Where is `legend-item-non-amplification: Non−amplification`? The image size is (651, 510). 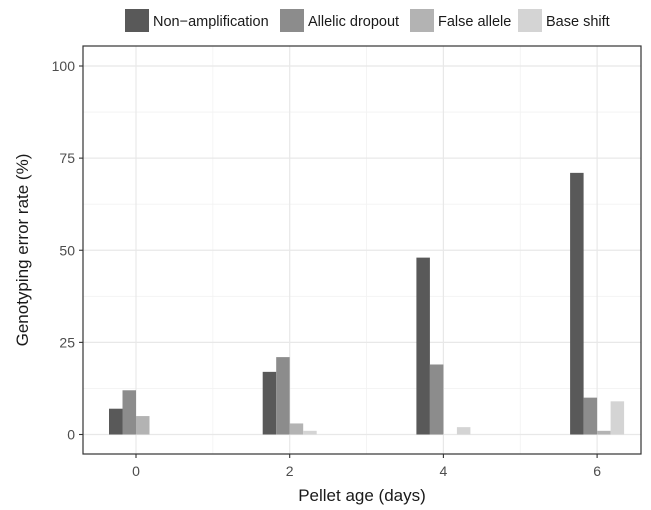
legend-item-non-amplification: Non−amplification is located at coordinates (197, 20).